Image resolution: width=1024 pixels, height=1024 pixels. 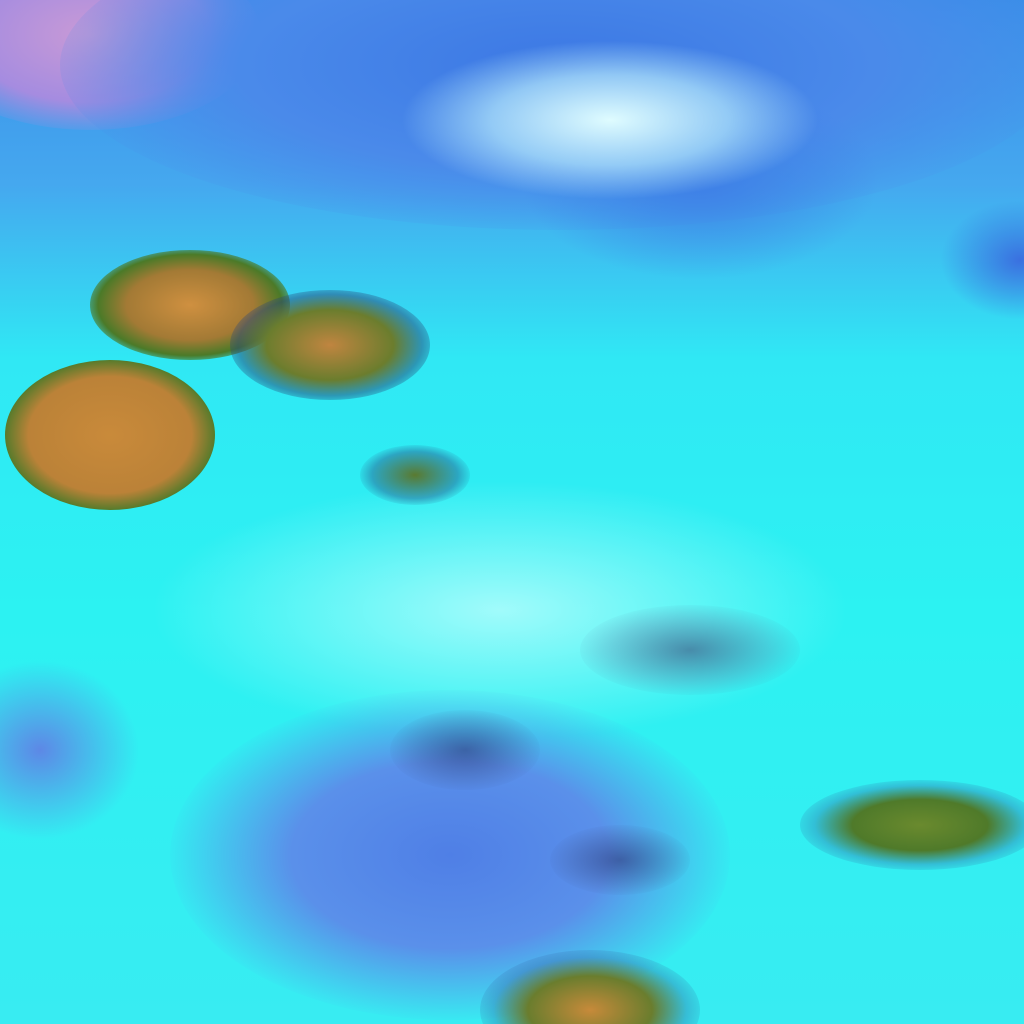 I want to click on landmass-large-west, so click(x=110, y=435).